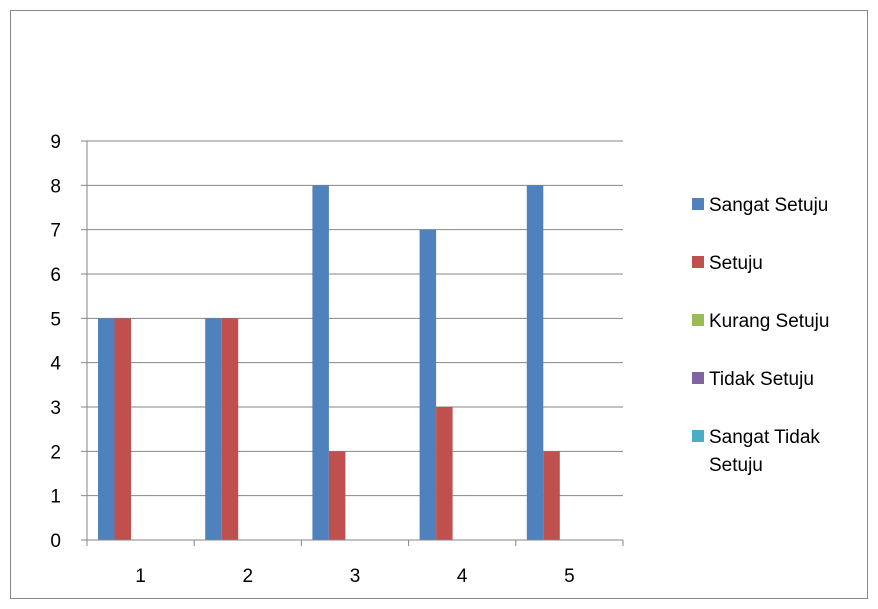  Describe the element at coordinates (769, 205) in the screenshot. I see `legend-label: Sangat Setuju` at that location.